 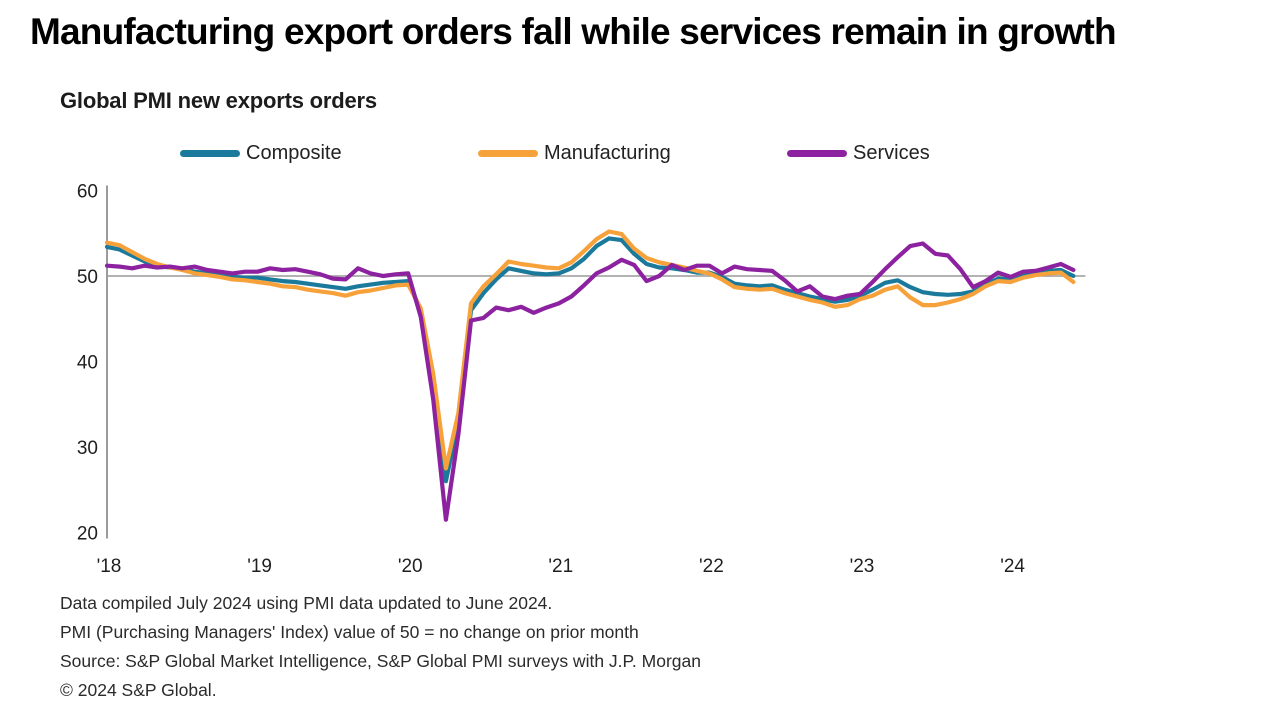 I want to click on x-axis-label: '18, so click(x=109, y=566).